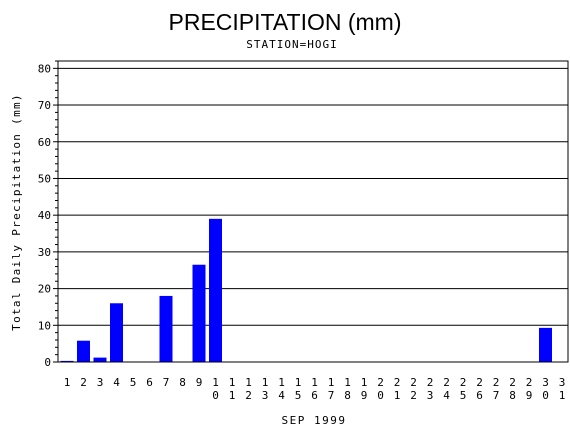 This screenshot has width=570, height=430. I want to click on chart-subtitle: STATION=HOGI, so click(291, 44).